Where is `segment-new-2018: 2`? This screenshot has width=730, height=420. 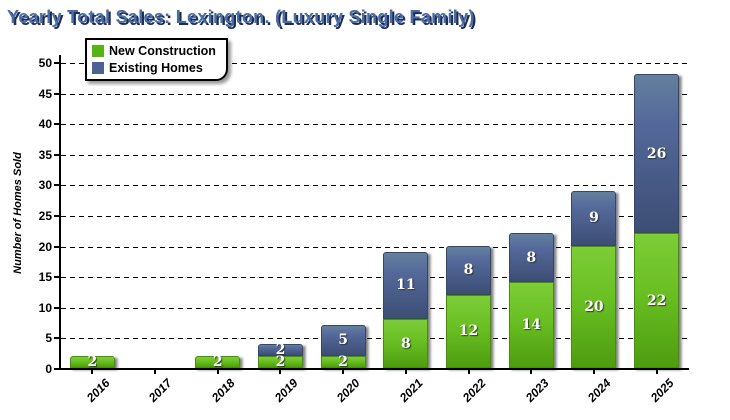 segment-new-2018: 2 is located at coordinates (218, 361).